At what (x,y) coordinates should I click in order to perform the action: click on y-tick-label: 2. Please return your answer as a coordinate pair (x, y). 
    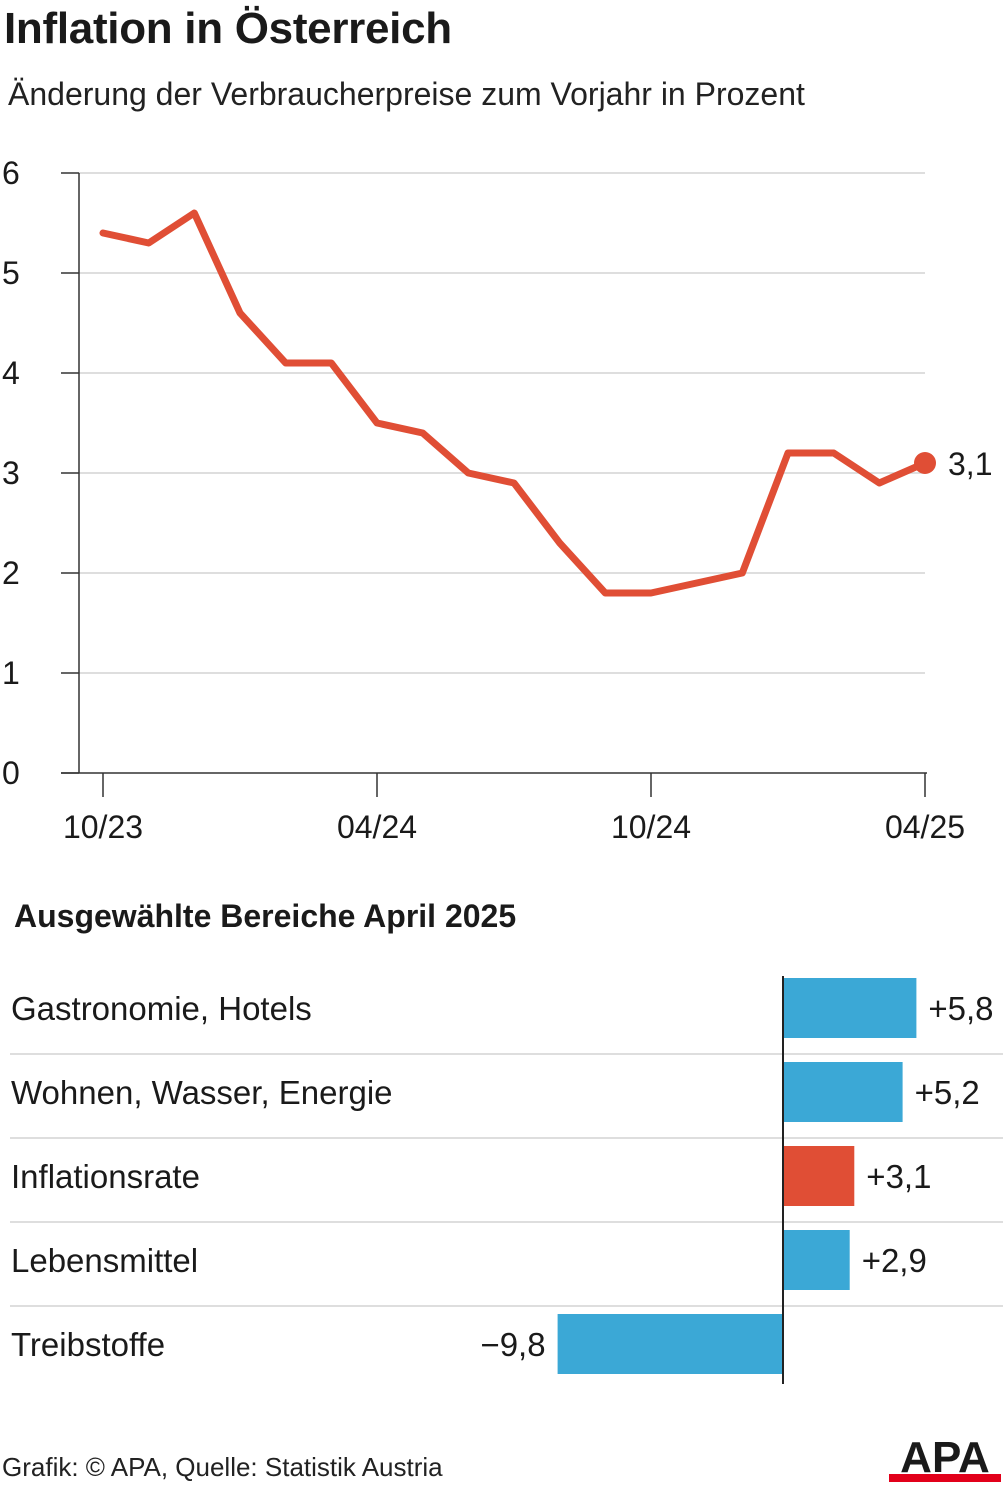
    Looking at the image, I should click on (11, 573).